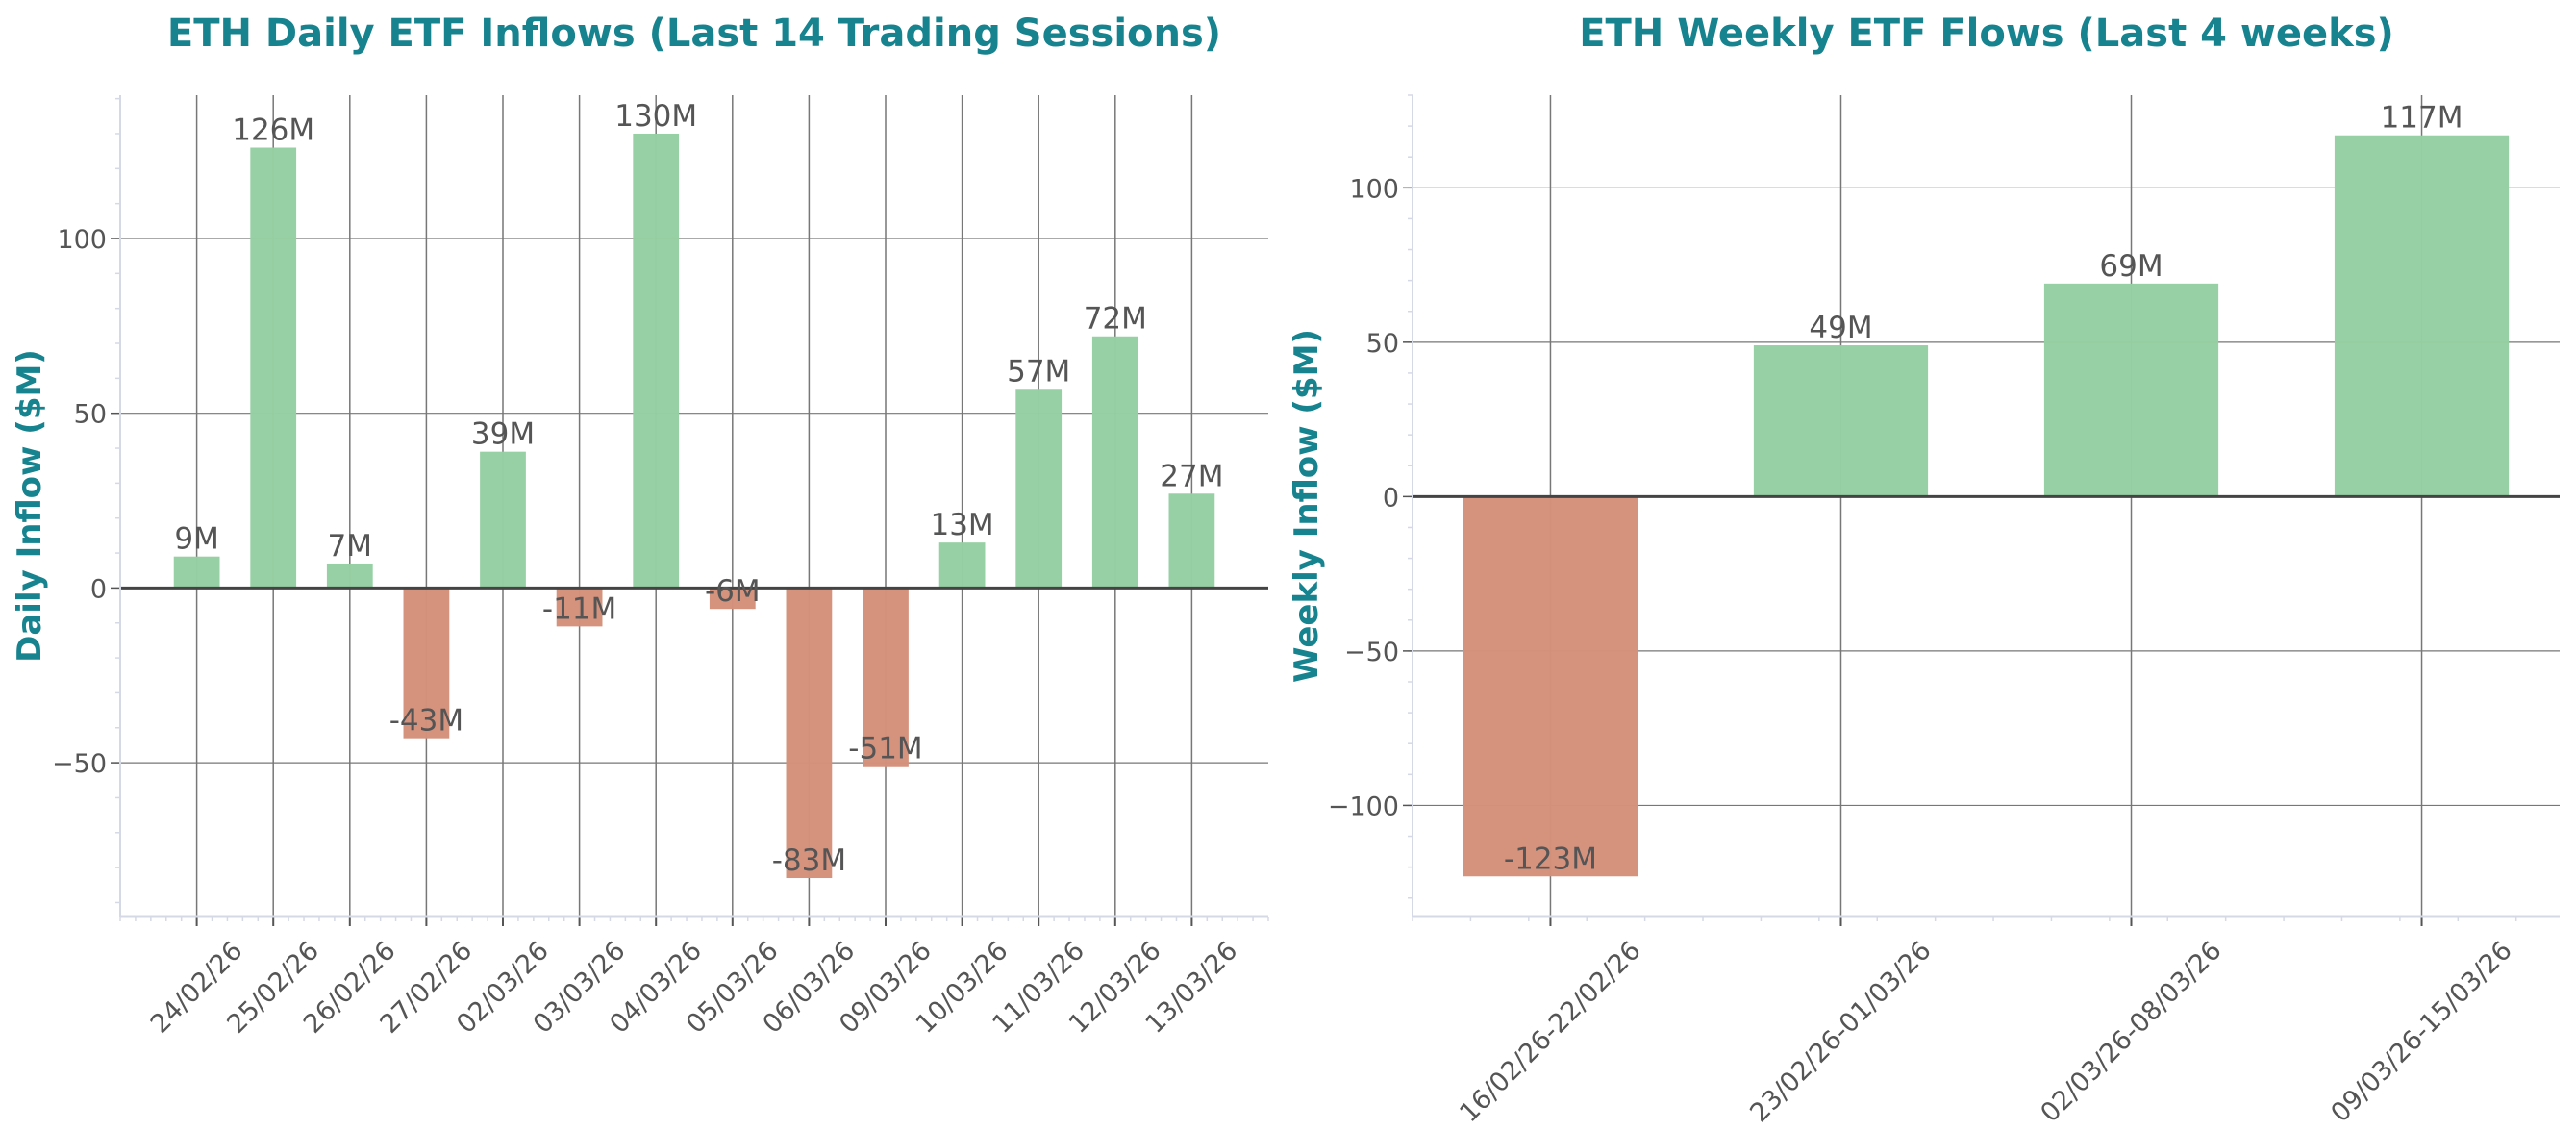 Image resolution: width=2576 pixels, height=1131 pixels. What do you see at coordinates (273, 130) in the screenshot?
I see `data-label: 126M` at bounding box center [273, 130].